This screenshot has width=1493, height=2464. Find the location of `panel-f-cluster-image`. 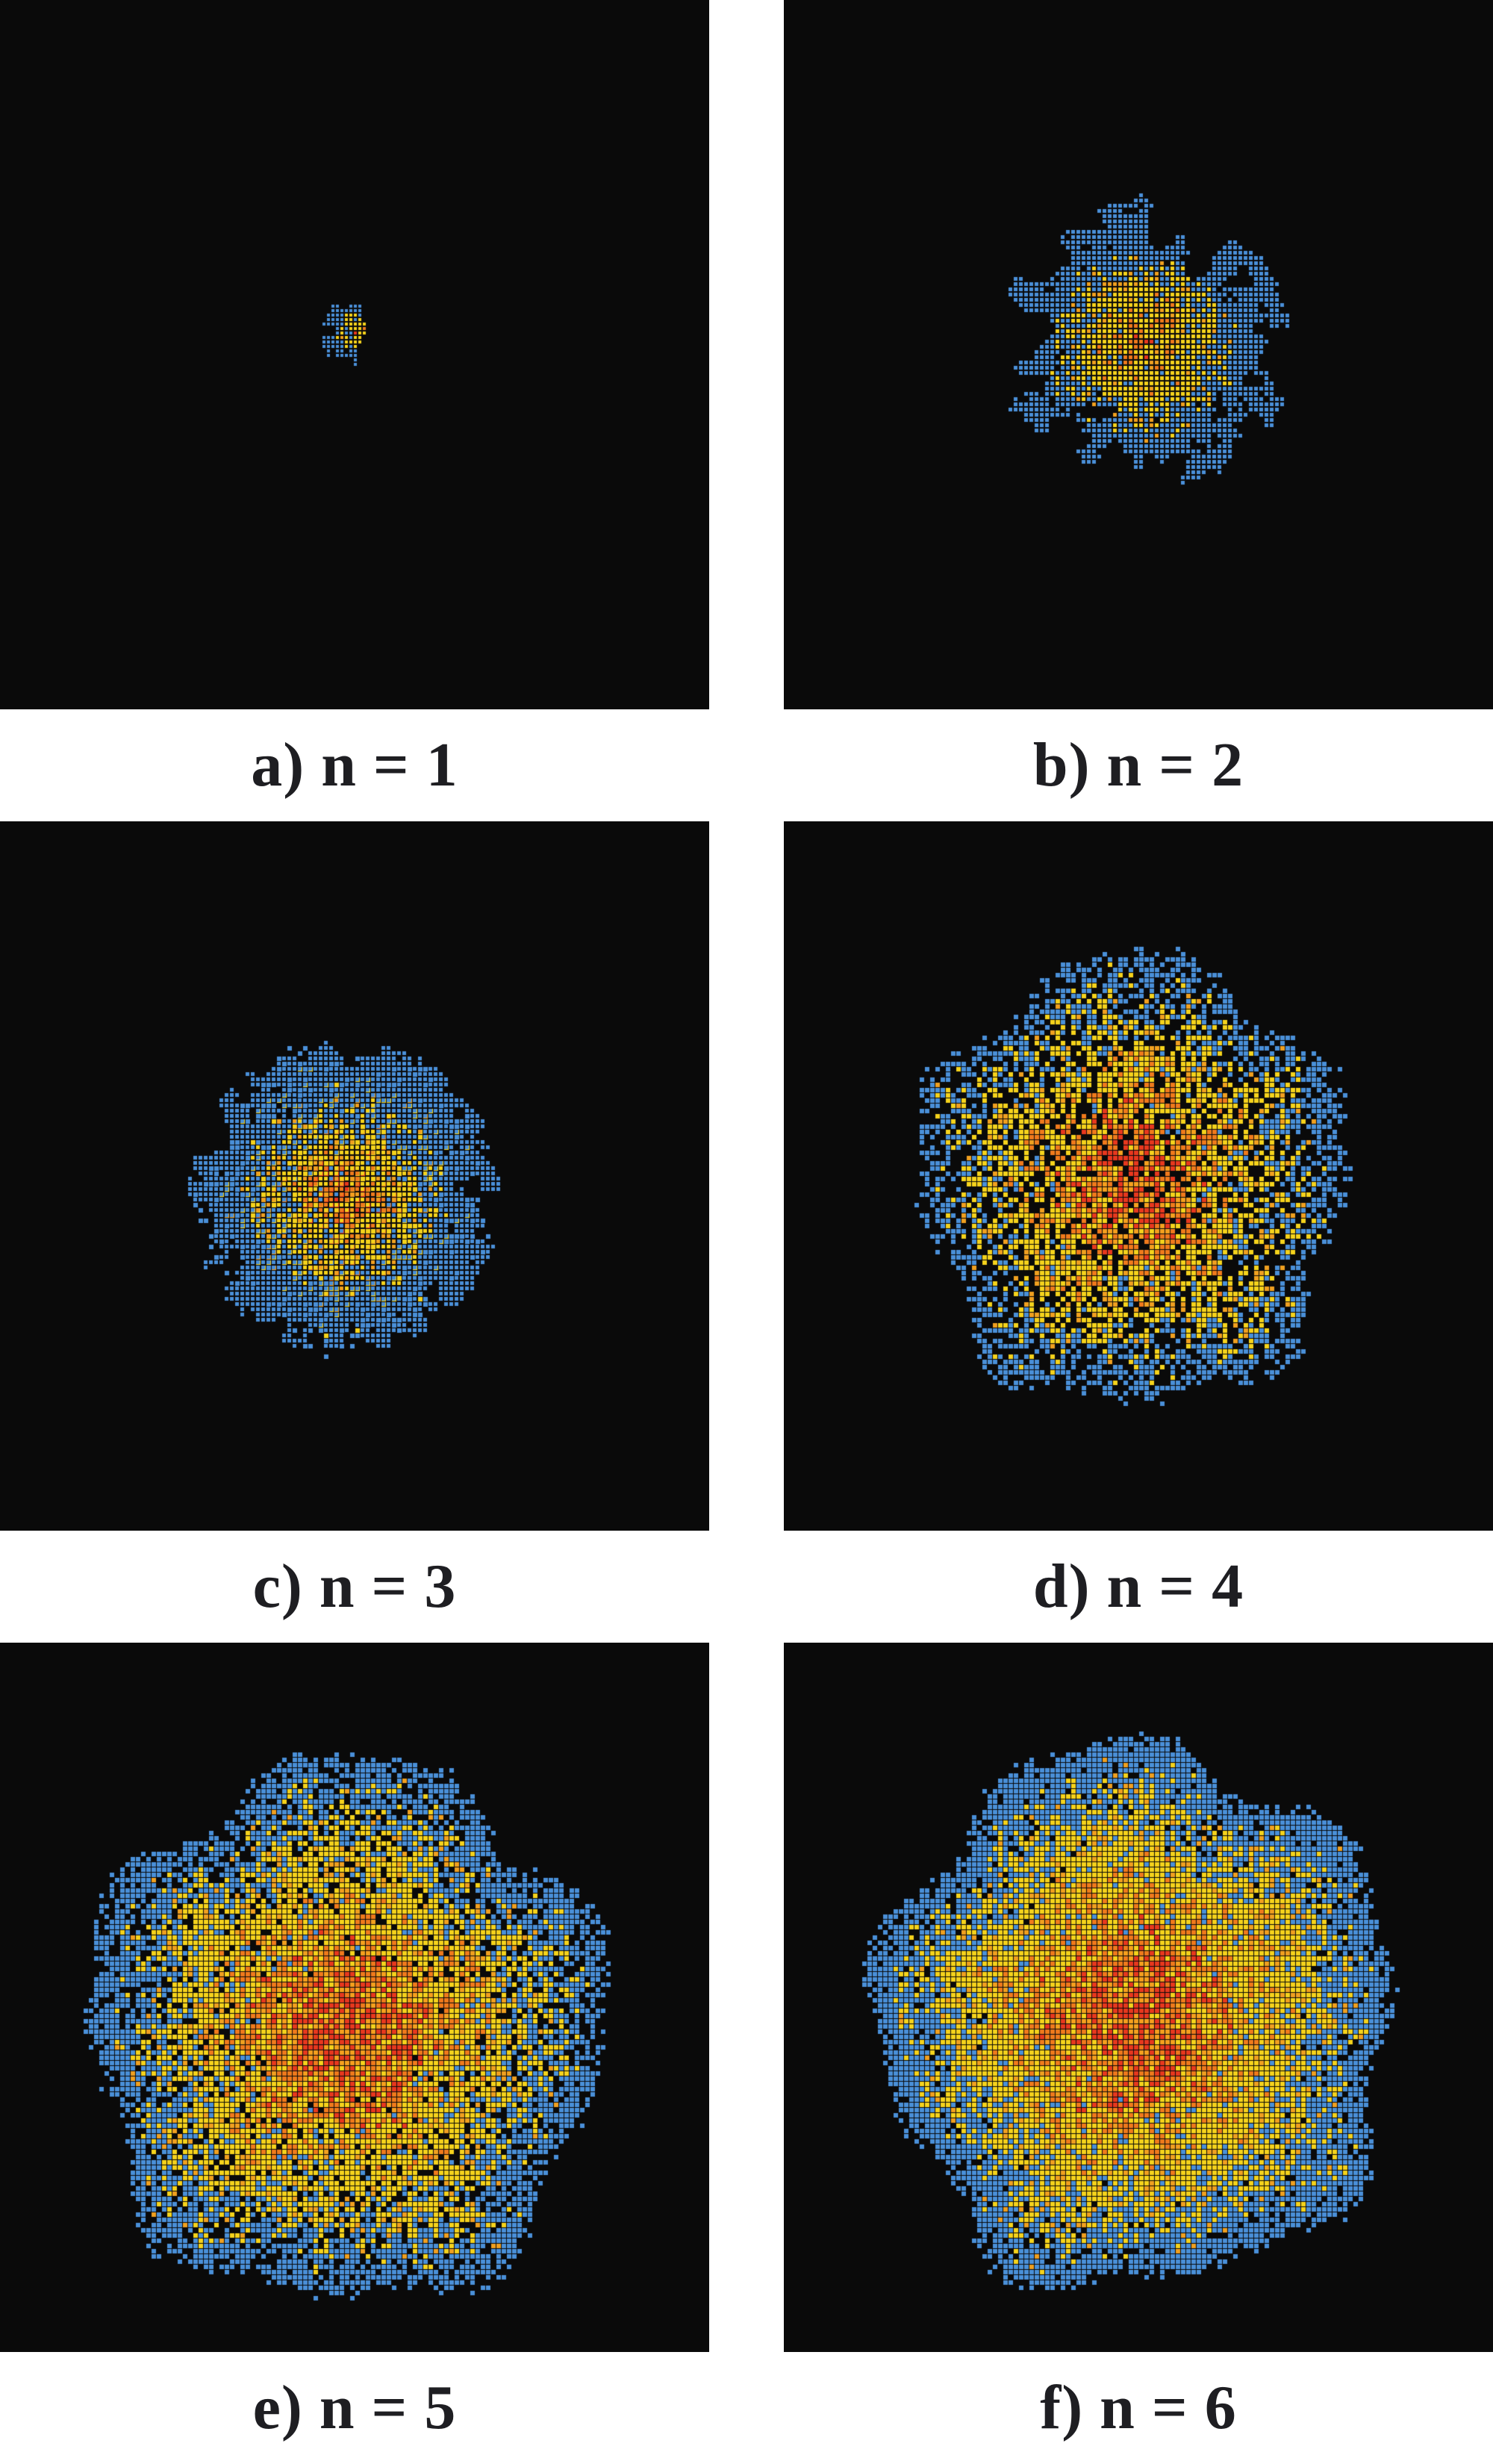

panel-f-cluster-image is located at coordinates (1138, 1997).